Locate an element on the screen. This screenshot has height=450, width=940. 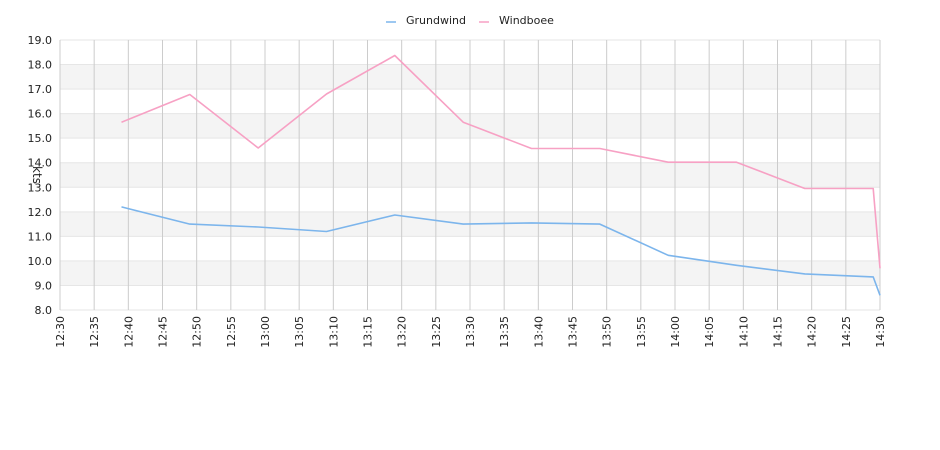
x-tick-label: 13:20 is located at coordinates (402, 332).